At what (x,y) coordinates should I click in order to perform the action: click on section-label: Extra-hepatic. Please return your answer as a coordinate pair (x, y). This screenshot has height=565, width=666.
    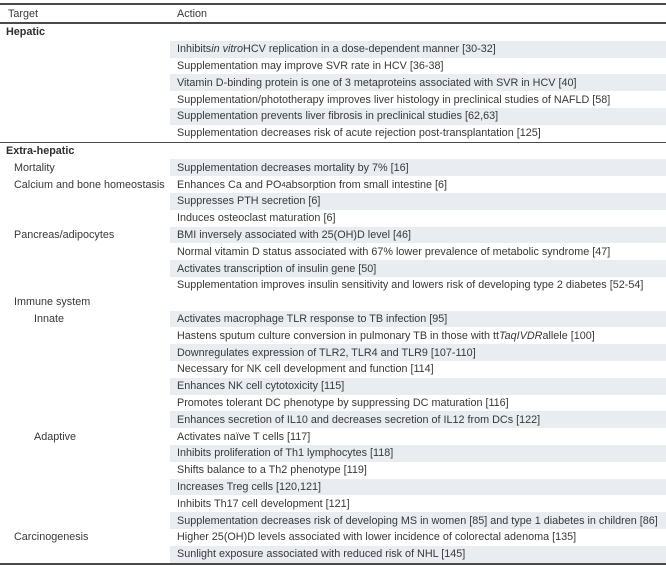
    Looking at the image, I should click on (40, 150).